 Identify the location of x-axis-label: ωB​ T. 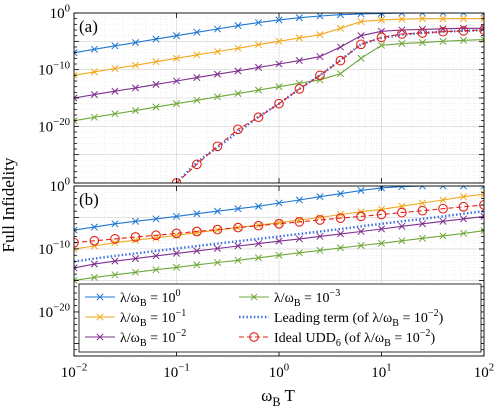
(278, 397).